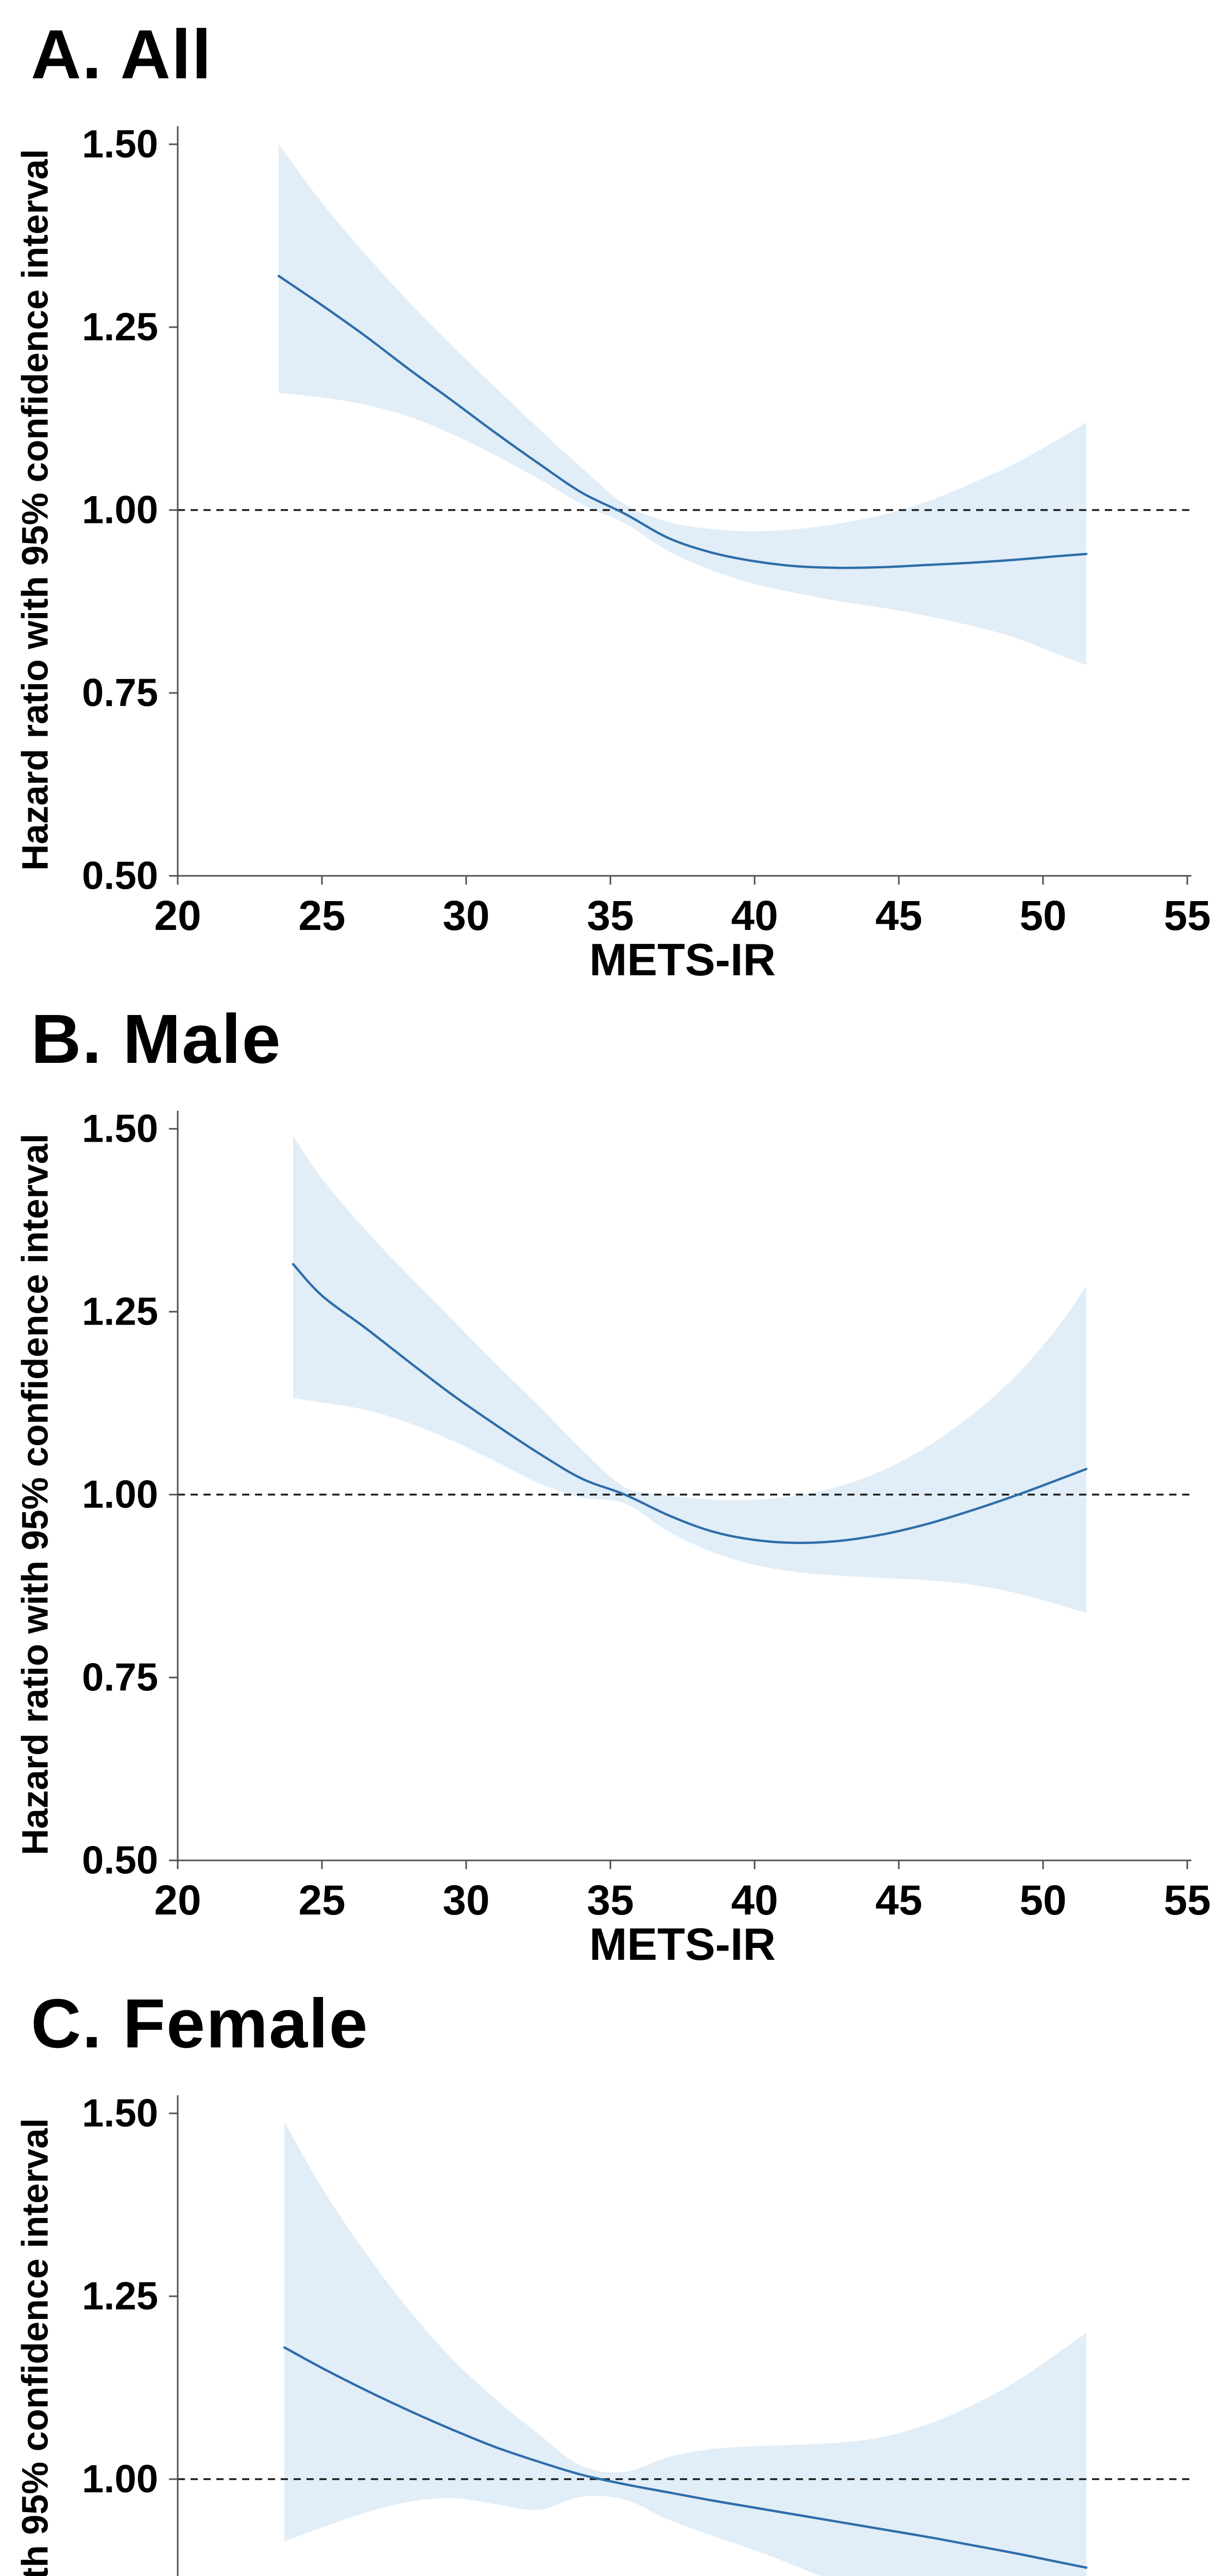 The width and height of the screenshot is (1229, 2576). Describe the element at coordinates (122, 54) in the screenshot. I see `panel-title-all: A. All` at that location.